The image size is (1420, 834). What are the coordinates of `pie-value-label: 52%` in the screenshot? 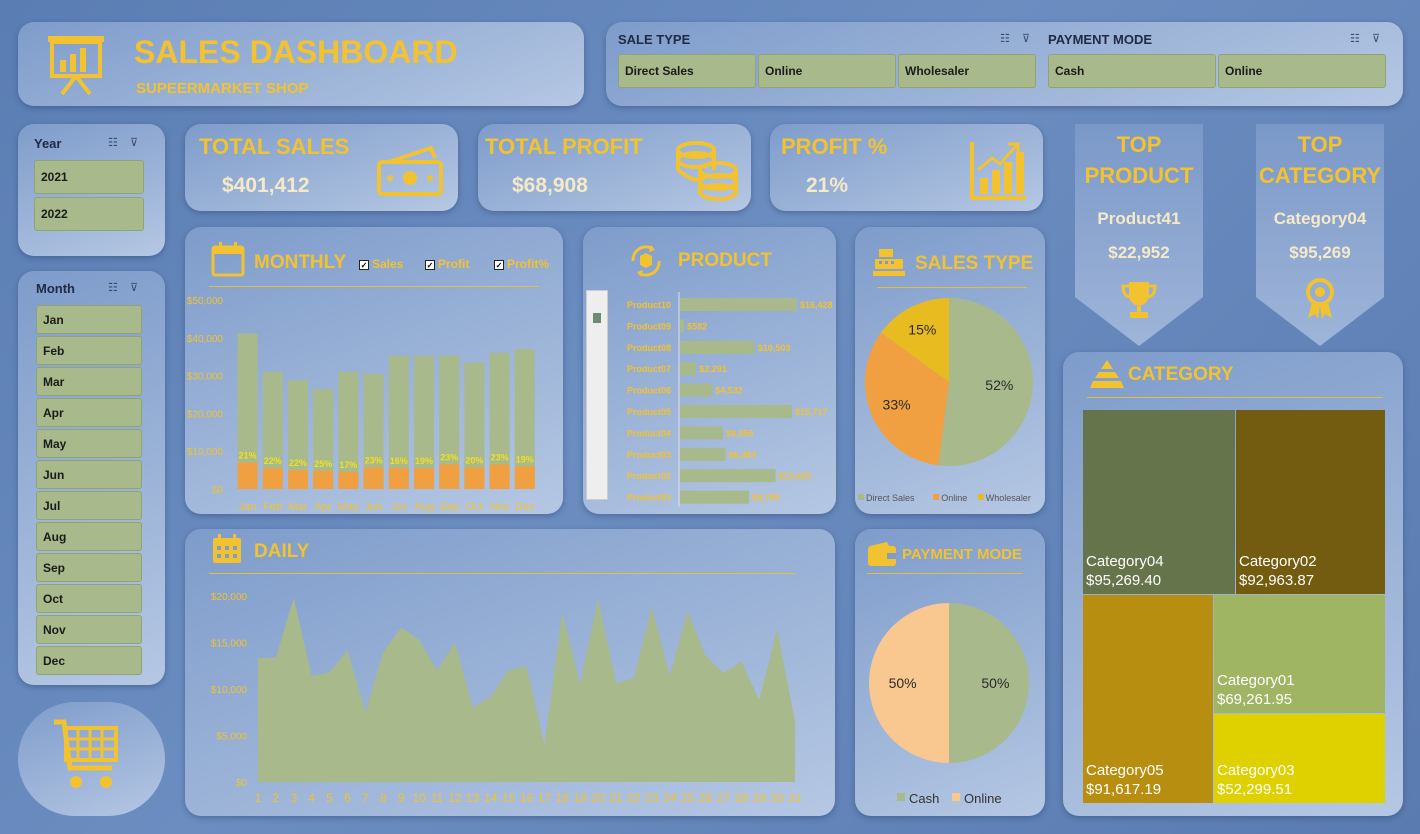 It's located at (999, 385).